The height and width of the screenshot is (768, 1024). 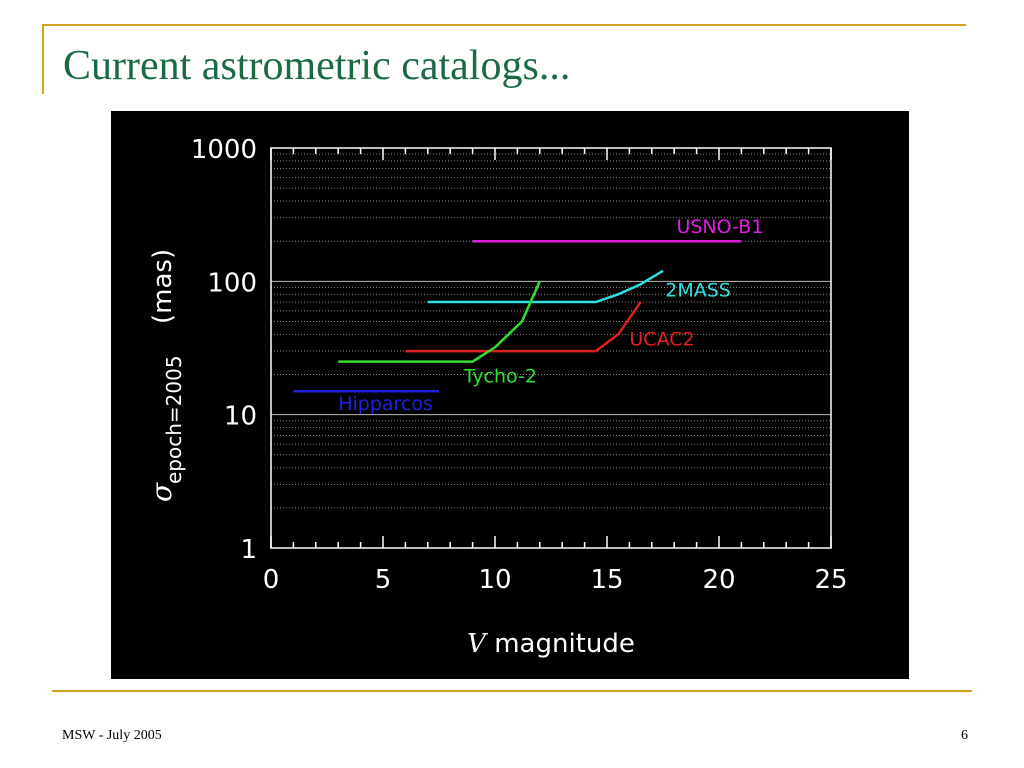 I want to click on footer-label: MSW - July 2005, so click(x=112, y=735).